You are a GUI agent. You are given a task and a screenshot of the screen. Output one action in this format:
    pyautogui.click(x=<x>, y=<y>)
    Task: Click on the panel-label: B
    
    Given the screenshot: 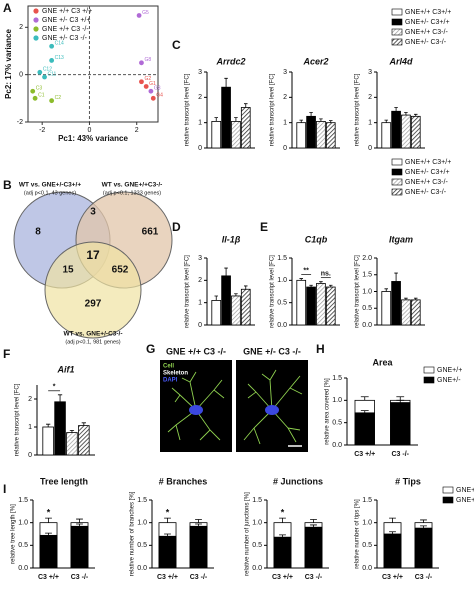 What is the action you would take?
    pyautogui.click(x=7, y=185)
    